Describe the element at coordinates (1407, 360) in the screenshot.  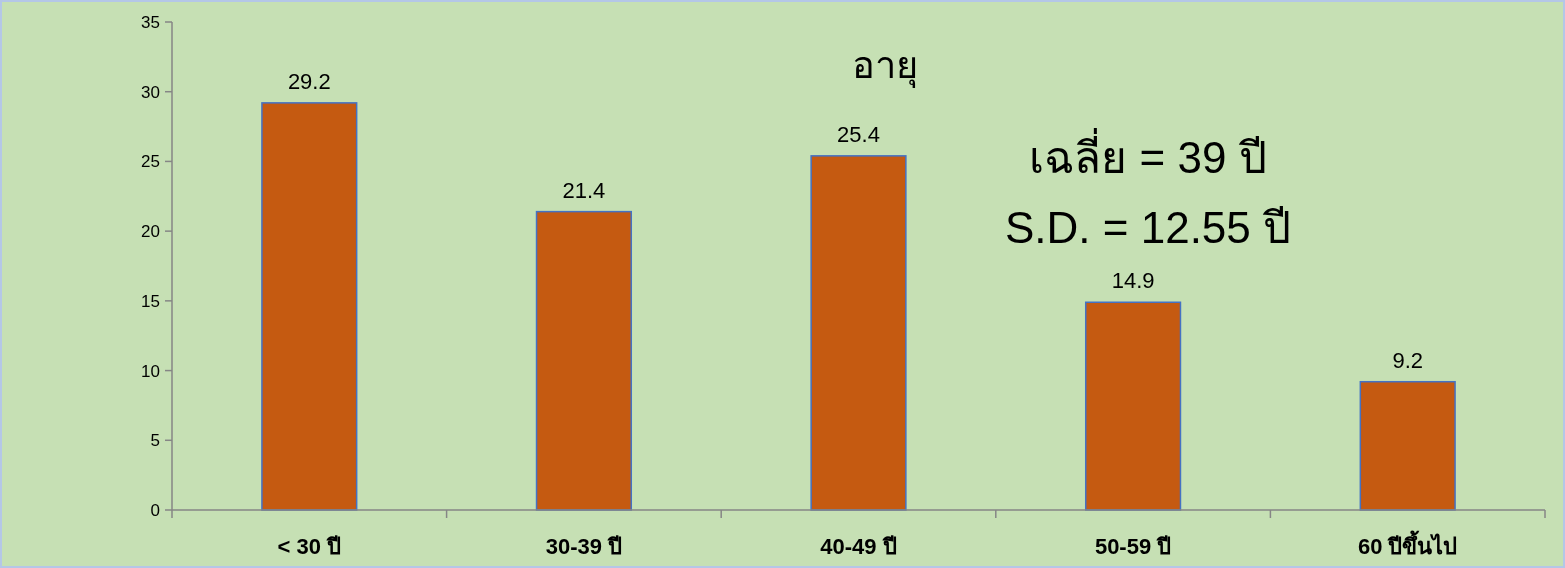
I see `data-label: 9.2` at that location.